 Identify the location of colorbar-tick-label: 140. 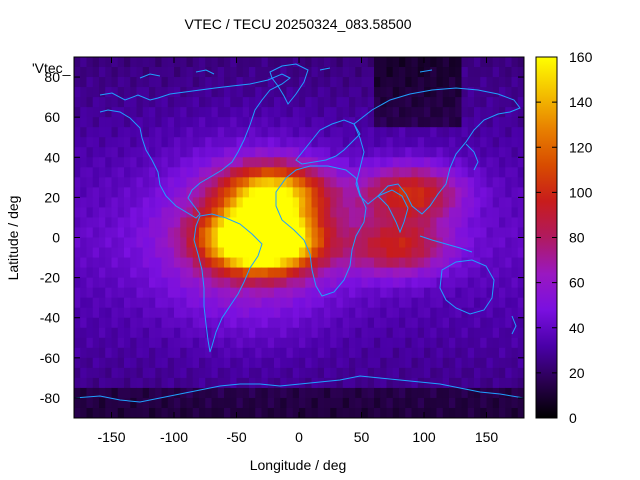
(581, 102).